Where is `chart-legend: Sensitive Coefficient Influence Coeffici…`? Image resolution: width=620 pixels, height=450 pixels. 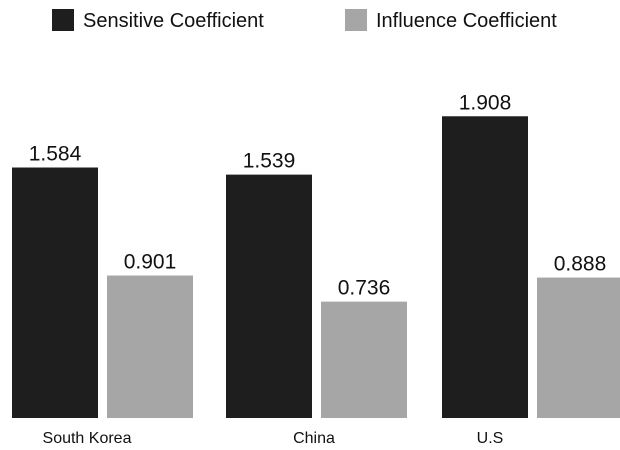 chart-legend: Sensitive Coefficient Influence Coeffici… is located at coordinates (304, 20).